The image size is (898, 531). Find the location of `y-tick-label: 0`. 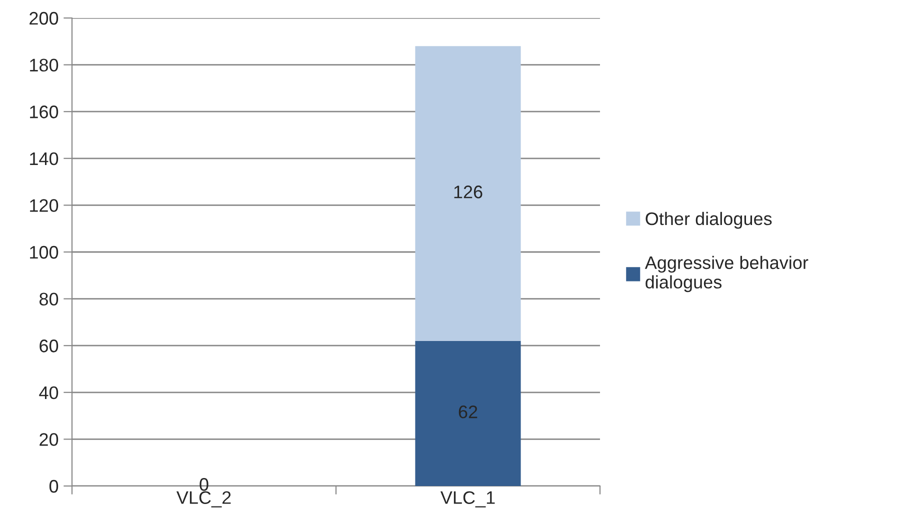

y-tick-label: 0 is located at coordinates (53, 486).